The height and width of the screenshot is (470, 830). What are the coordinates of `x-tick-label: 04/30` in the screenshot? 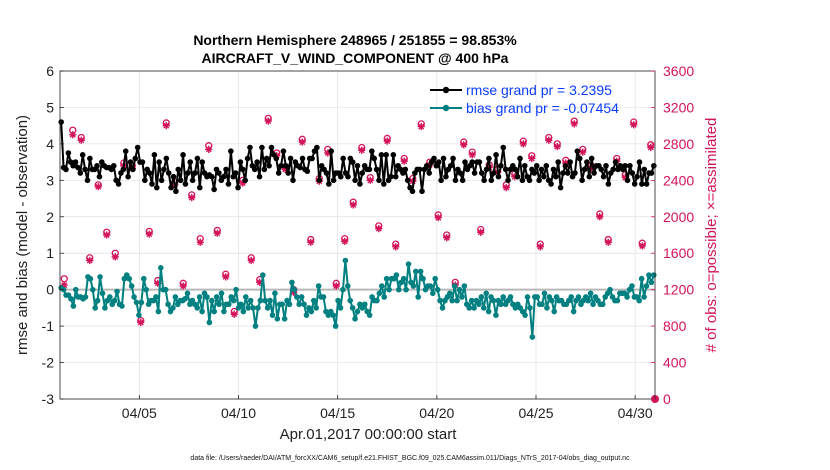 It's located at (635, 413).